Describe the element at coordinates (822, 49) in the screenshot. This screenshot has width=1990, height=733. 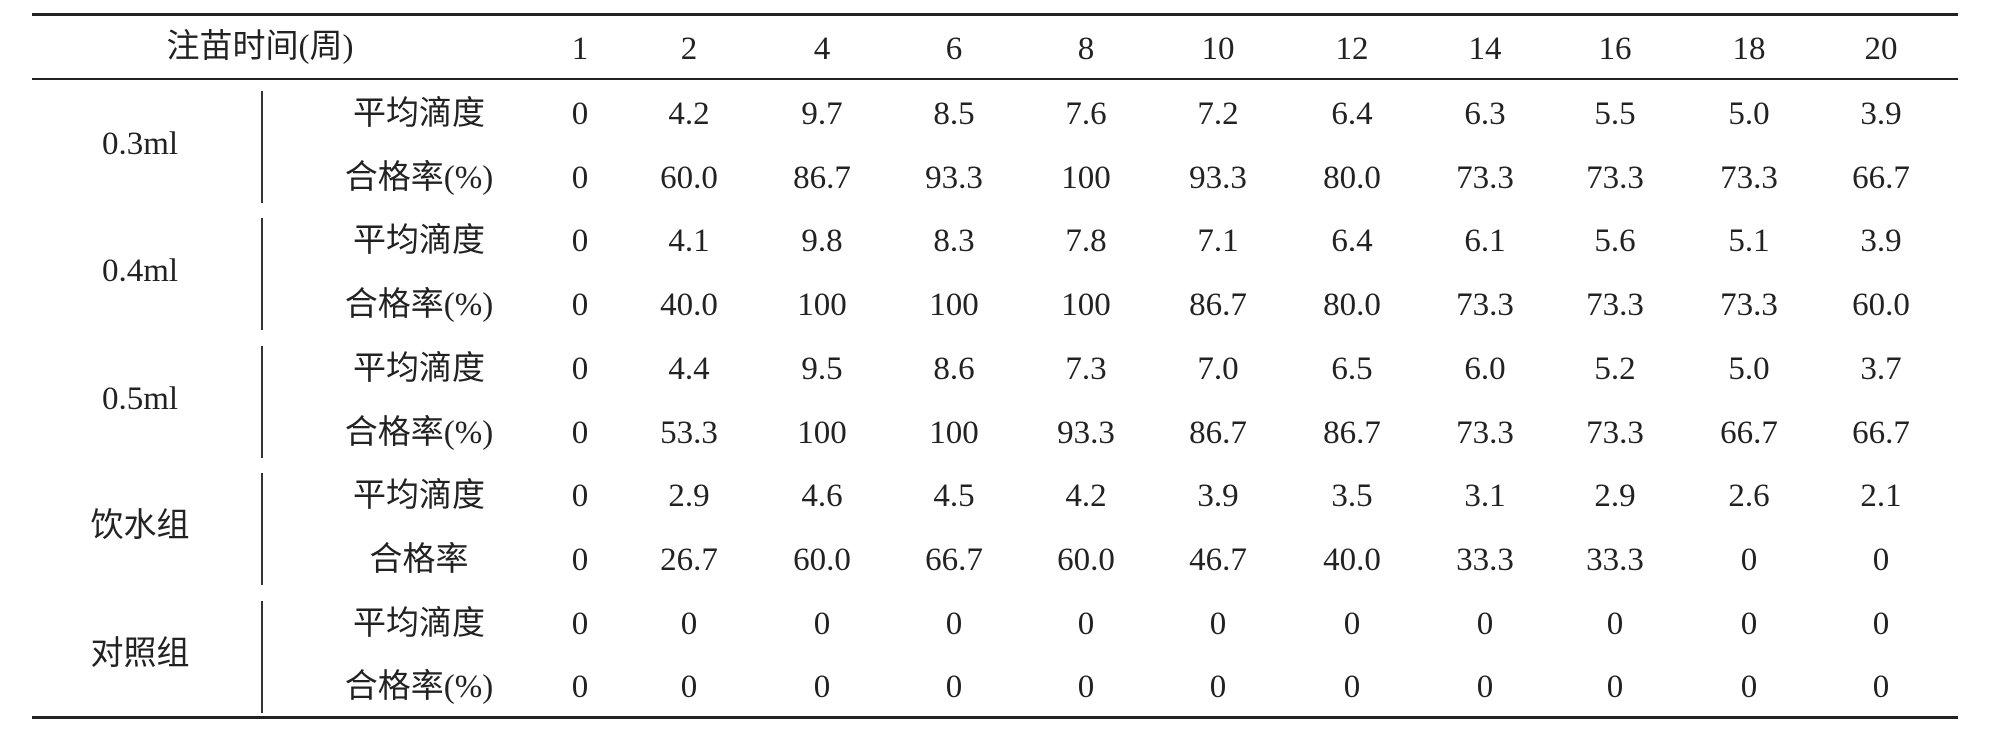
I see `column-header: 4` at that location.